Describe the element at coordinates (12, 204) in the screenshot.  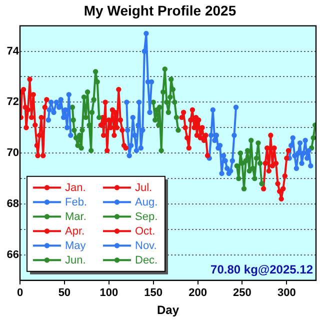
I see `y-tick-label: 68` at that location.